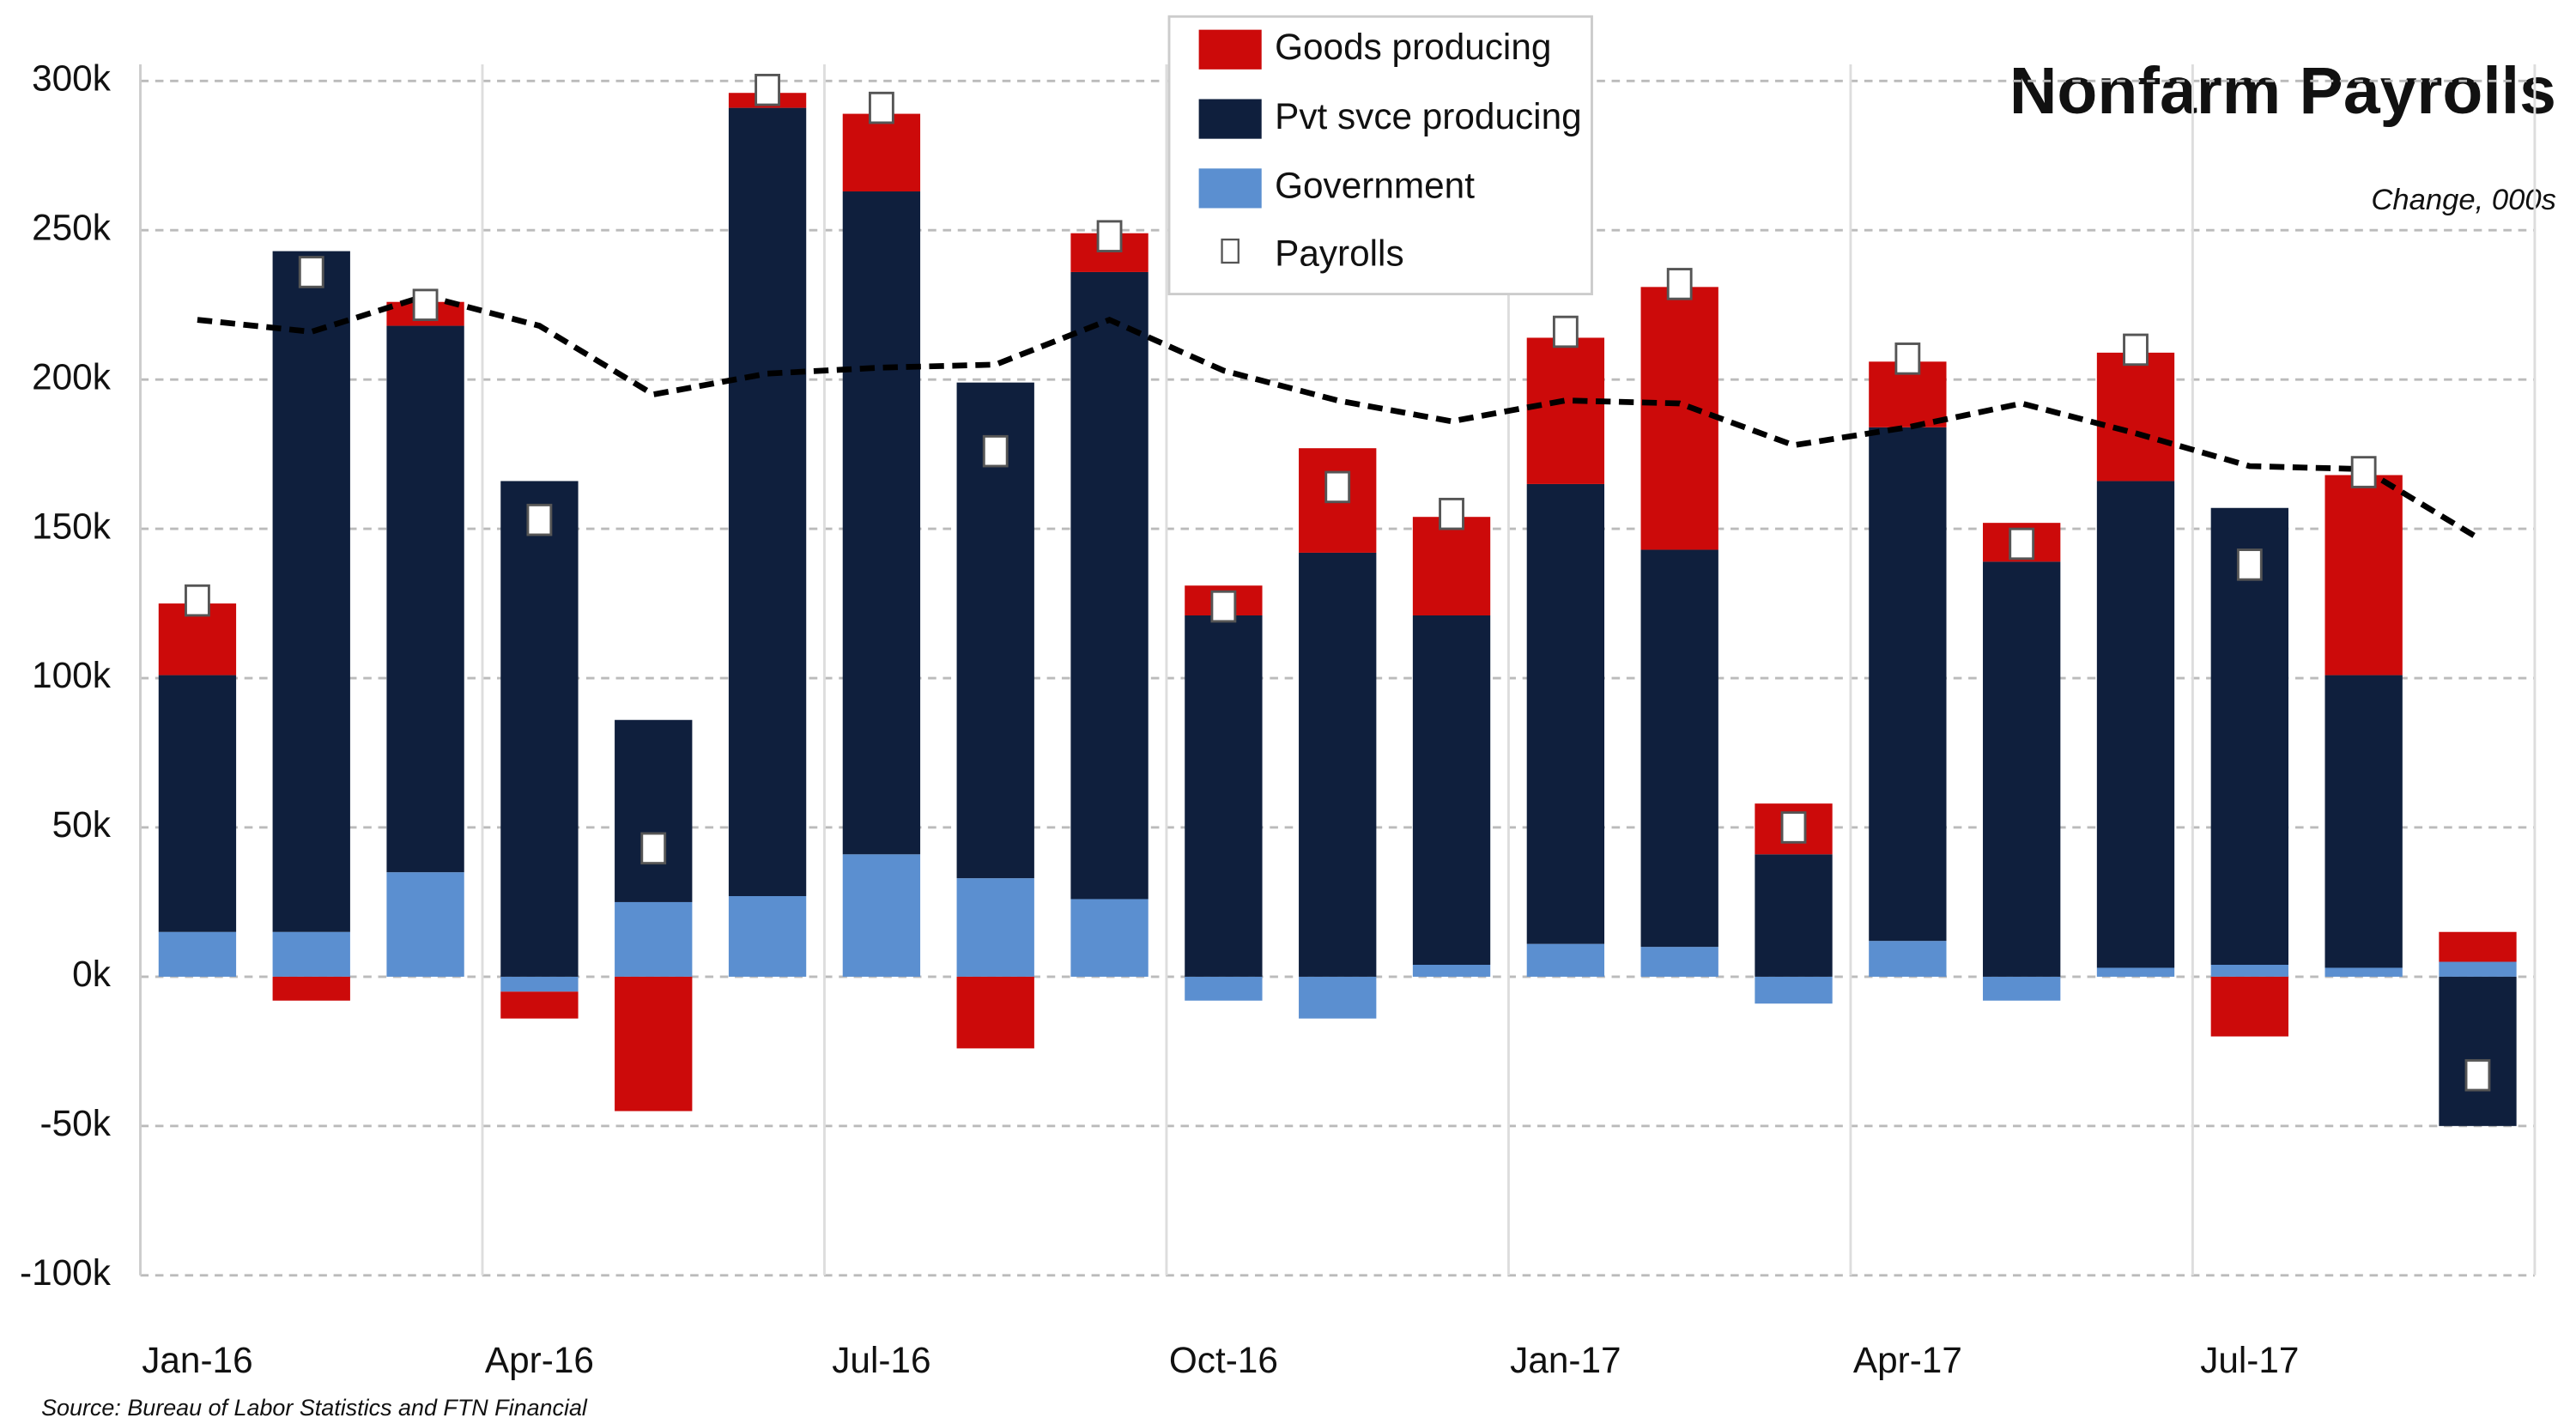 The width and height of the screenshot is (2576, 1424). Describe the element at coordinates (72, 526) in the screenshot. I see `y-tick-label: 150k` at that location.